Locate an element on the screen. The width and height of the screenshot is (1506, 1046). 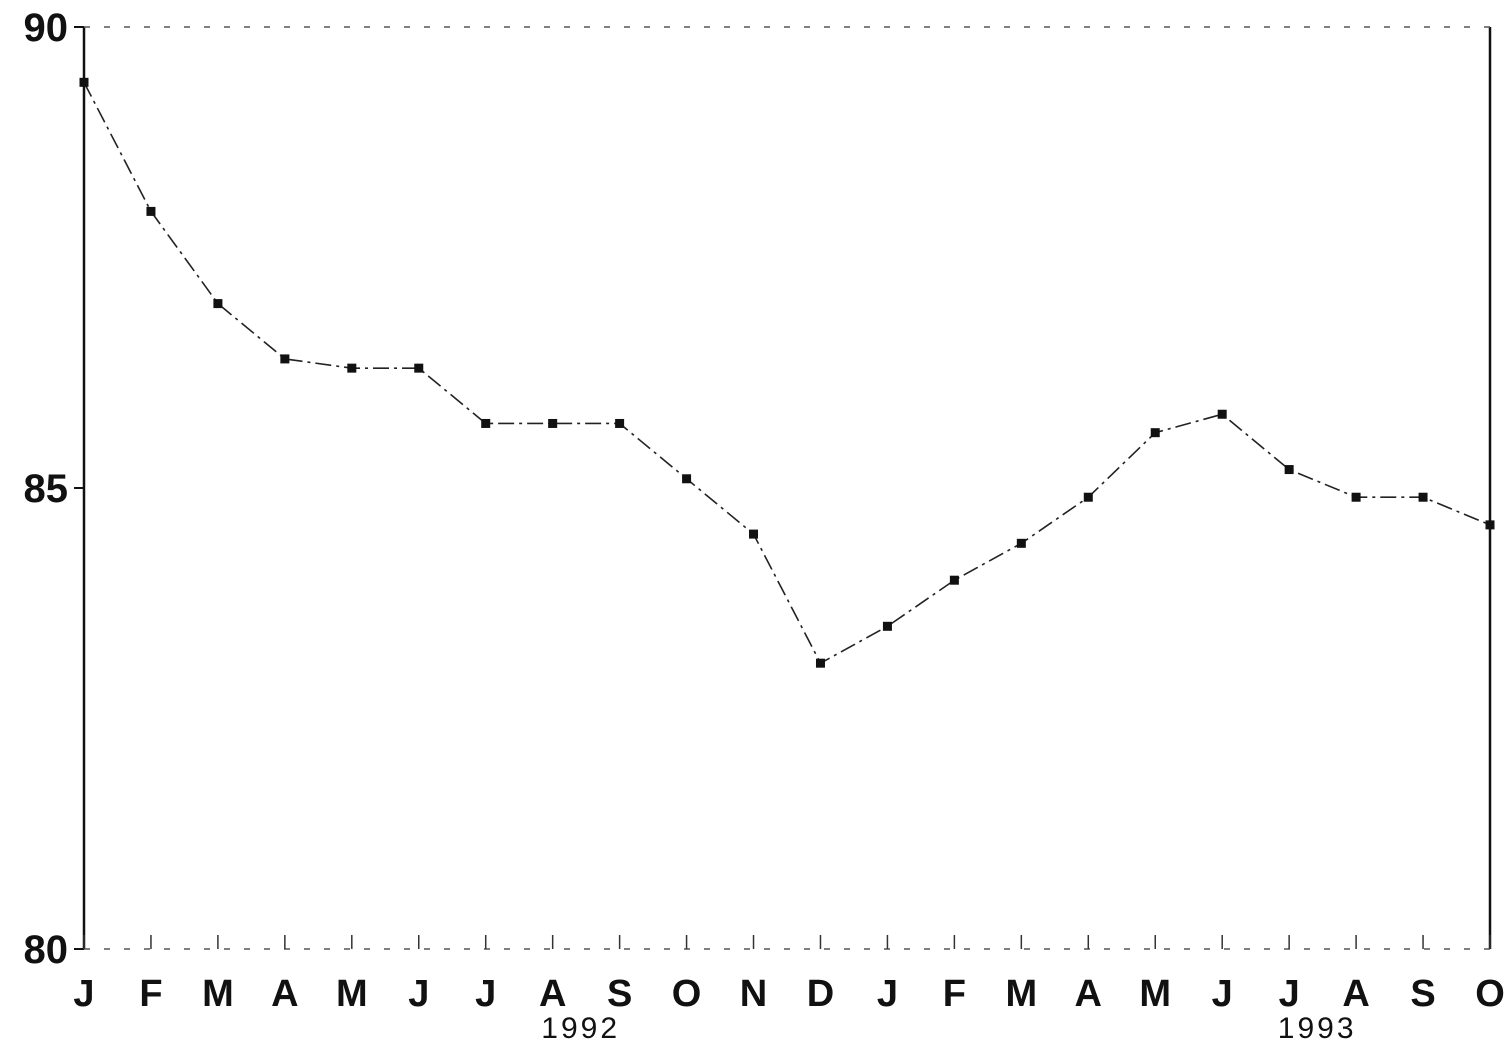
y-tick-label: 80 is located at coordinates (46, 950).